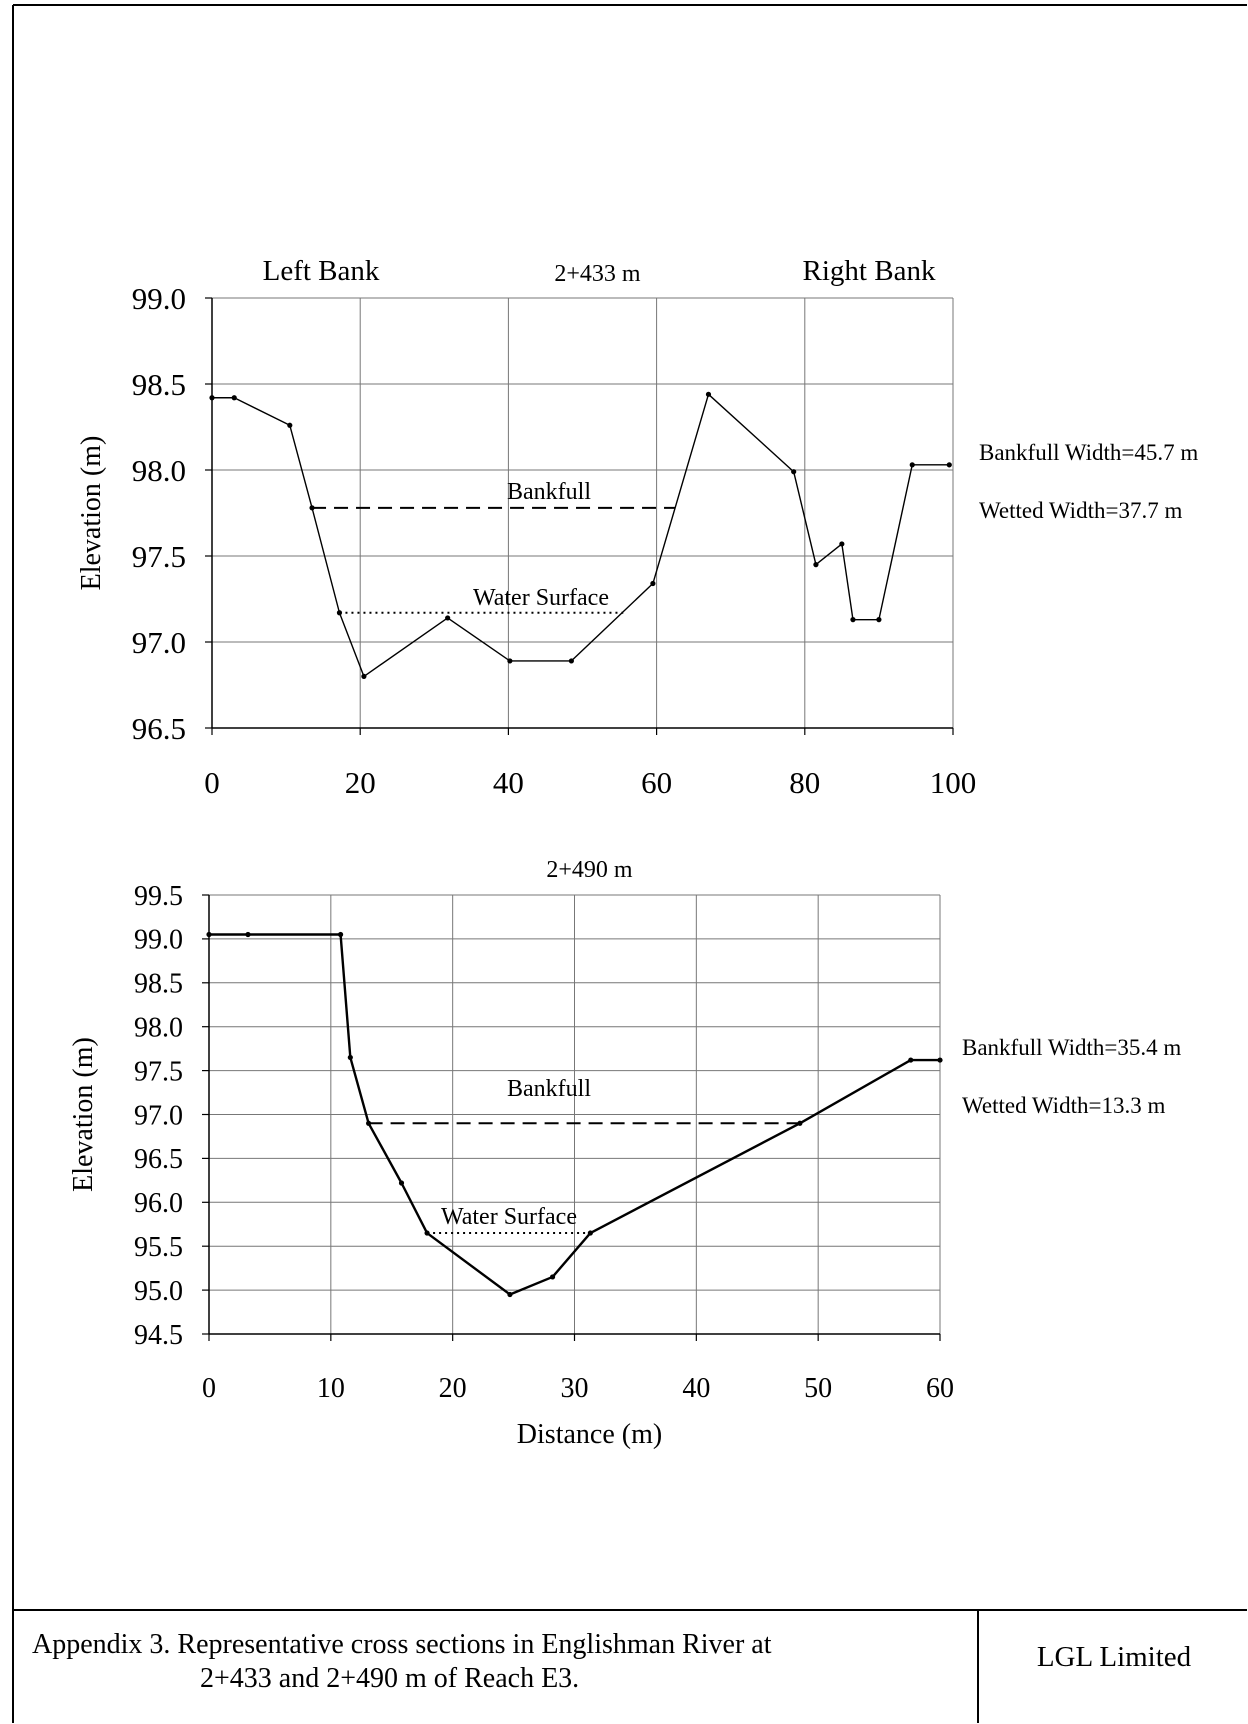 The image size is (1248, 1724). Describe the element at coordinates (575, 1388) in the screenshot. I see `x-tick-label: 30` at that location.